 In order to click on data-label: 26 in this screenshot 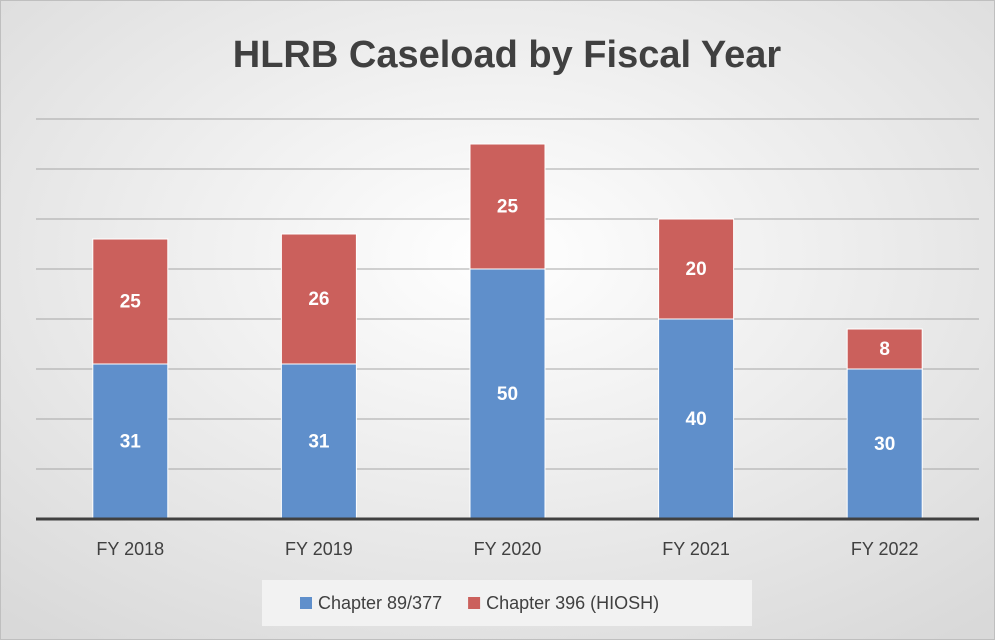, I will do `click(318, 299)`.